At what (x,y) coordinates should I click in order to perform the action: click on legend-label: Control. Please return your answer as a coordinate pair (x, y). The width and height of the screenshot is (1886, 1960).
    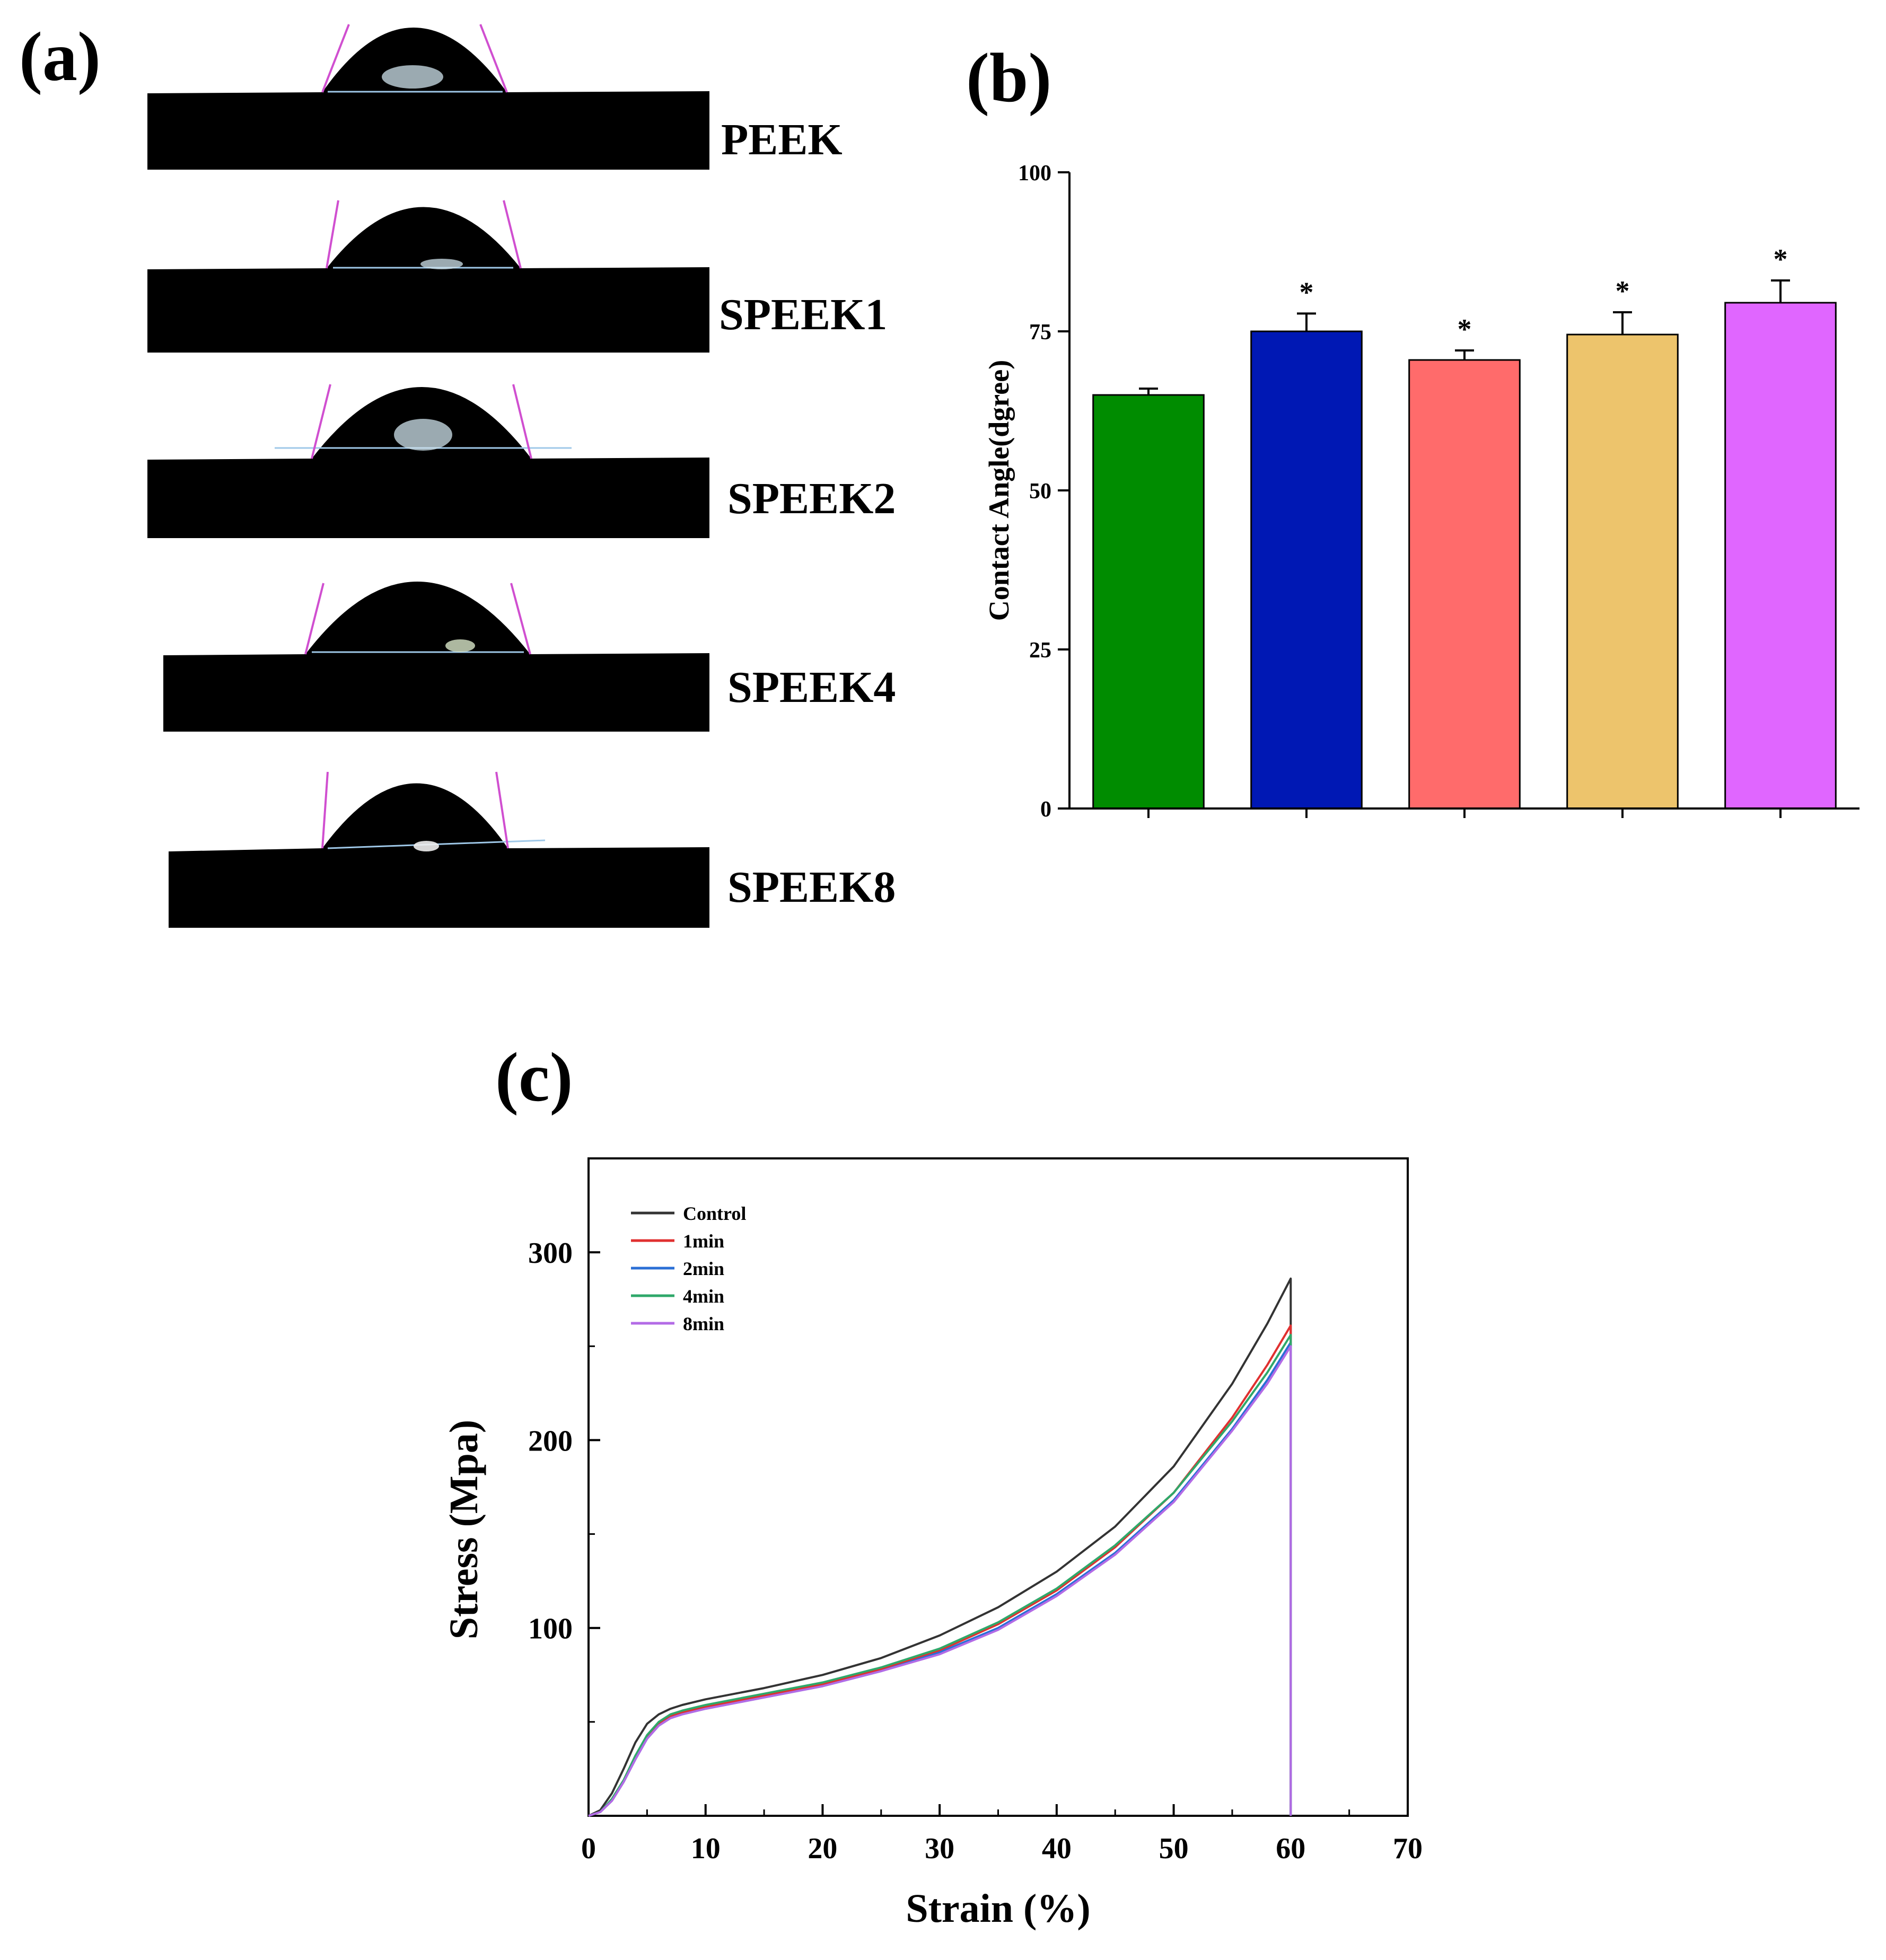
    Looking at the image, I should click on (714, 1213).